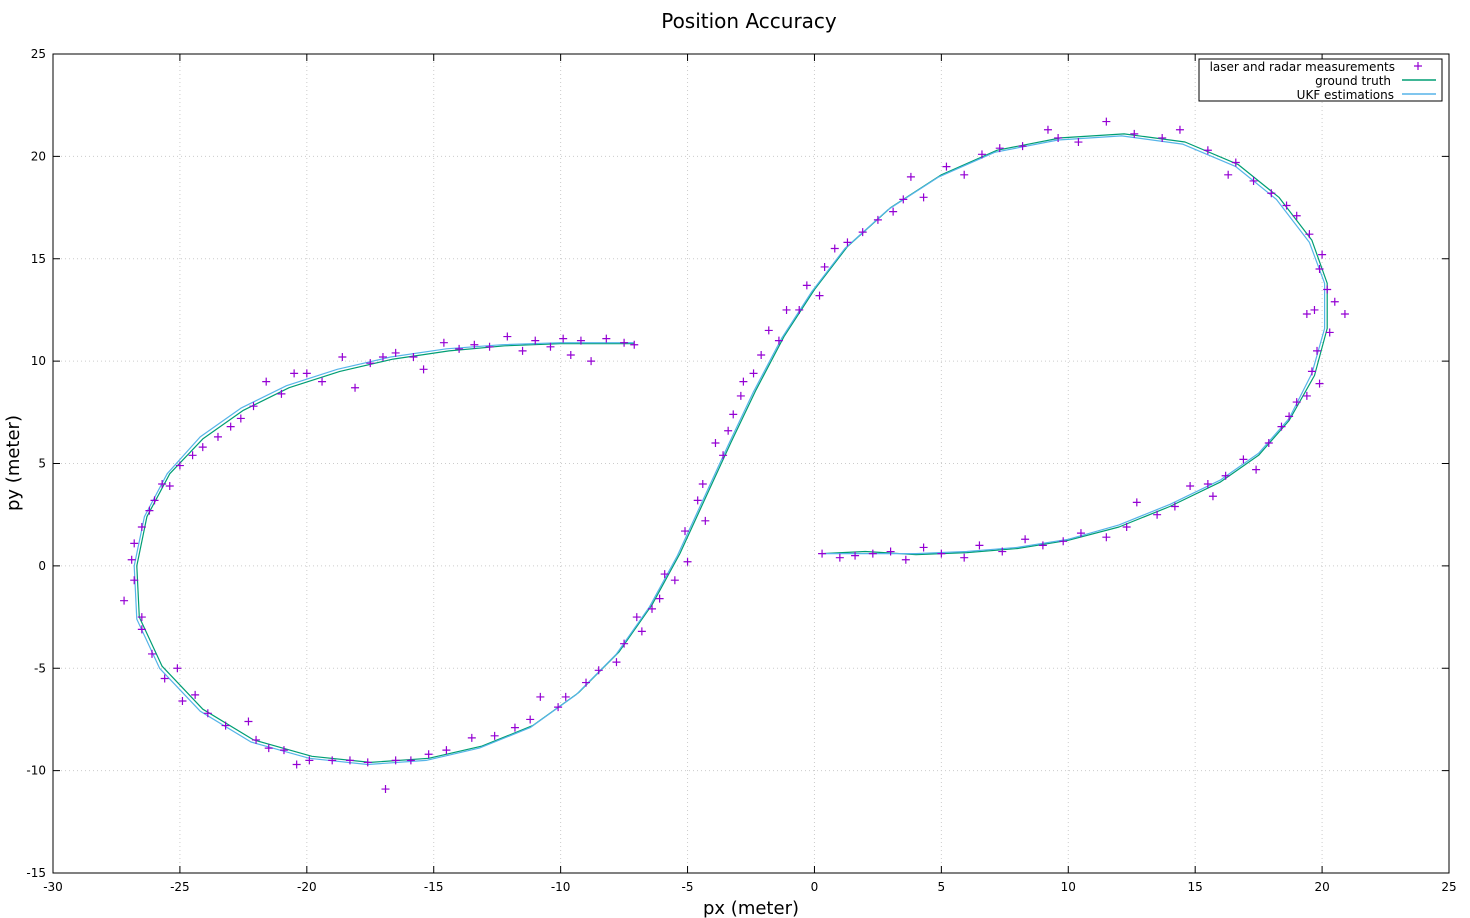  What do you see at coordinates (53, 887) in the screenshot?
I see `x-tick-label: -30` at bounding box center [53, 887].